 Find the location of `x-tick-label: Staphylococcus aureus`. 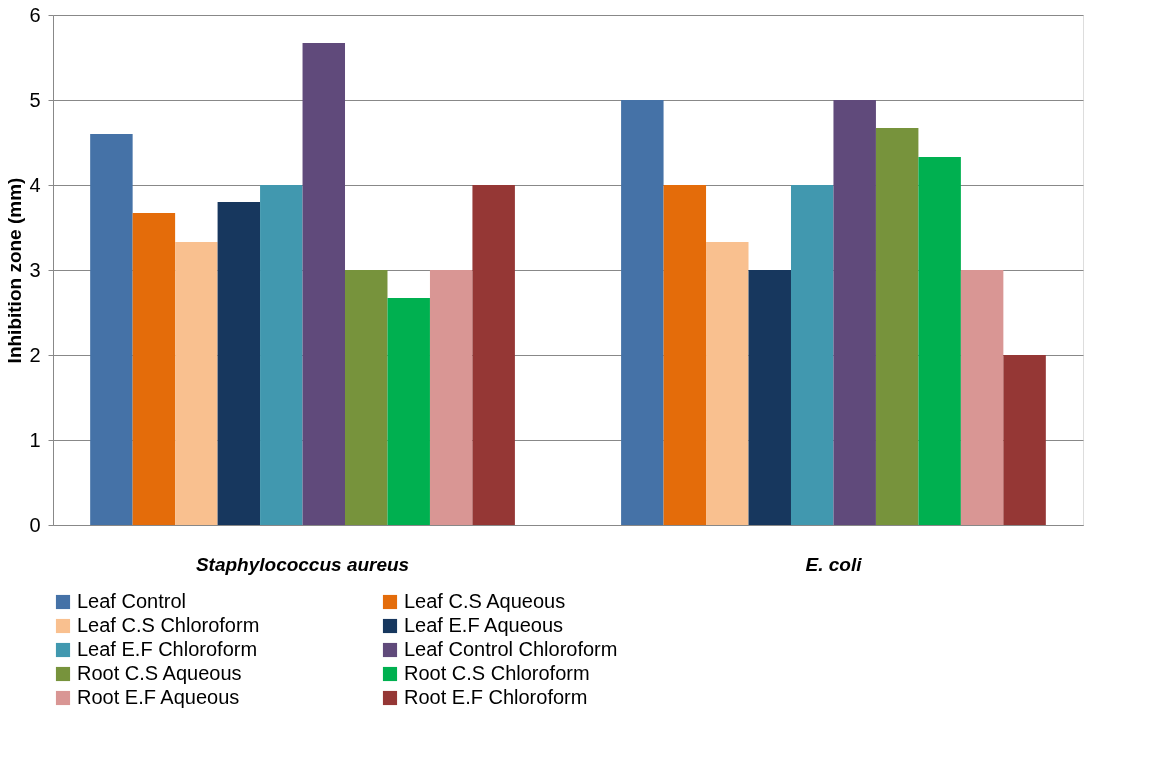

x-tick-label: Staphylococcus aureus is located at coordinates (302, 564).